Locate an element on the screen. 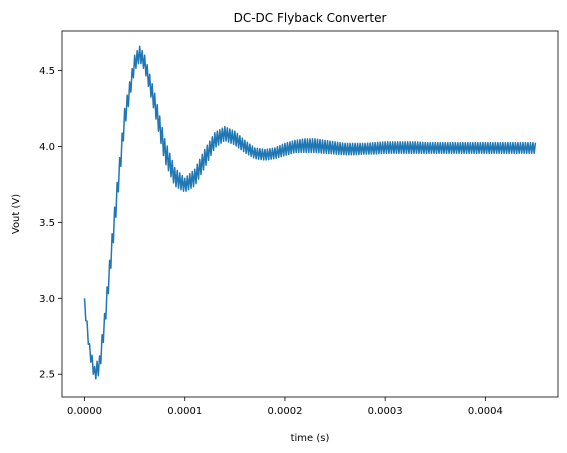 The height and width of the screenshot is (453, 567). y-tick-label: 4.0 is located at coordinates (47, 147).